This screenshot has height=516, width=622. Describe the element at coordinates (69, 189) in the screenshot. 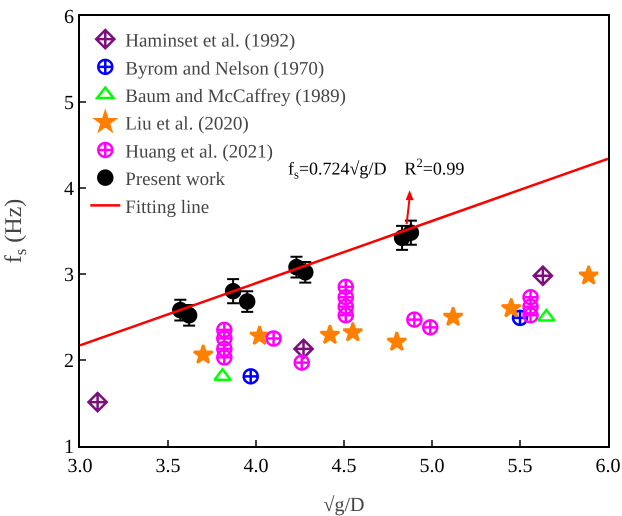

I see `y-tick-label: 4` at that location.